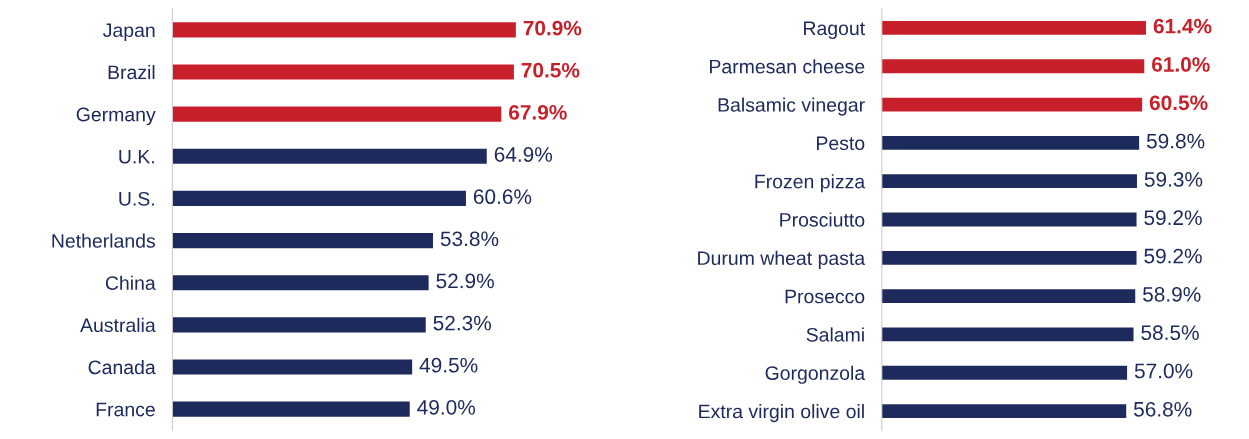 The width and height of the screenshot is (1249, 439). What do you see at coordinates (834, 30) in the screenshot?
I see `y-tick-label: Ragout` at bounding box center [834, 30].